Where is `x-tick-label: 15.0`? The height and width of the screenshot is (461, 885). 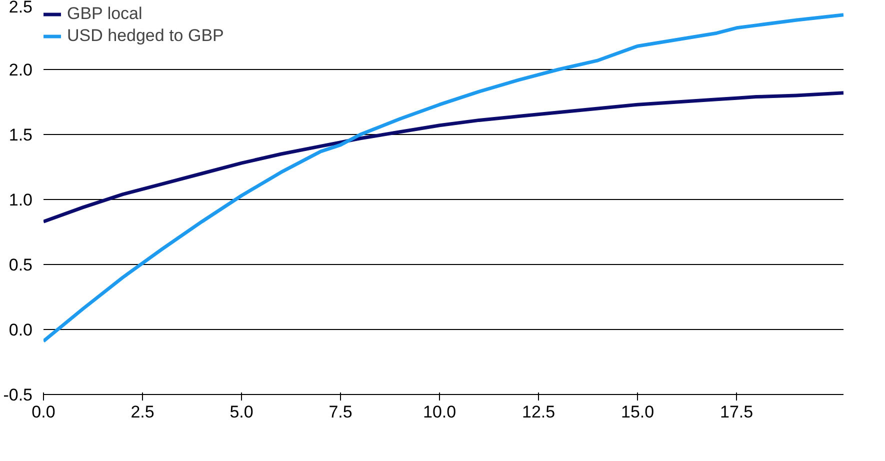 x-tick-label: 15.0 is located at coordinates (637, 412).